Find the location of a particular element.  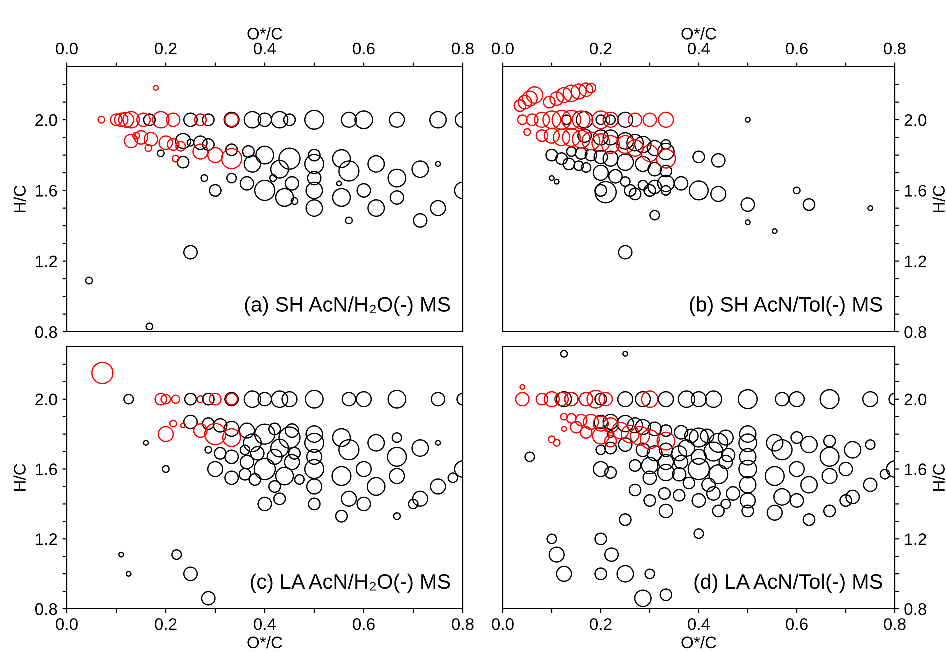

annotation: (c) LA AcN/H₂O(-) MS is located at coordinates (350, 584).